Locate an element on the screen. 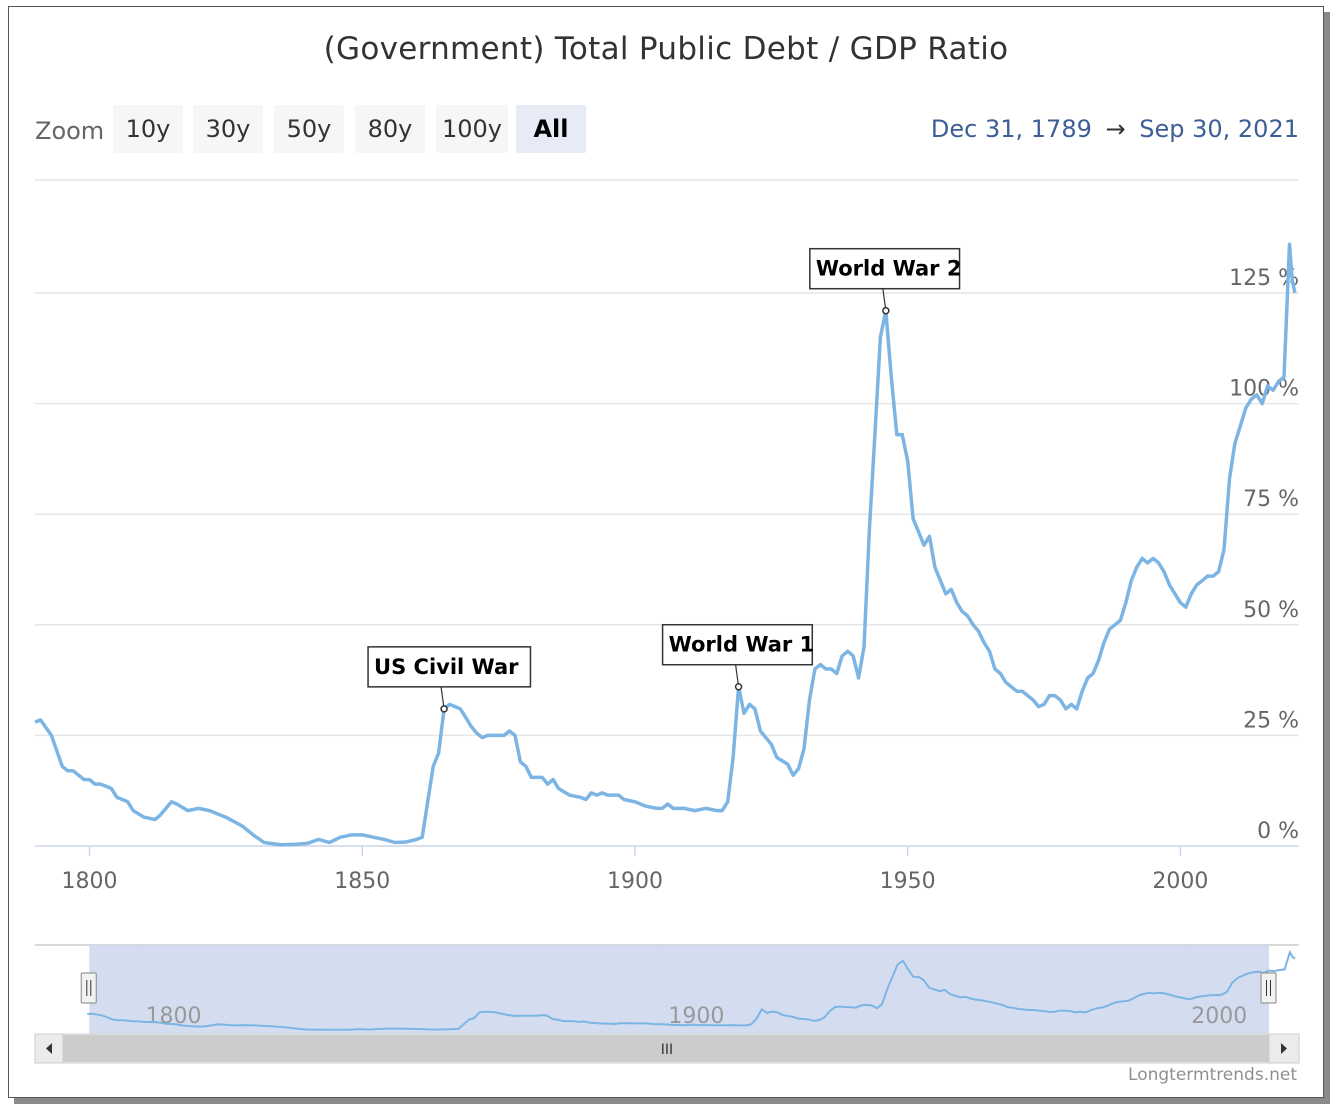 This screenshot has width=1335, height=1105. zoom-80y-button: 80y is located at coordinates (390, 129).